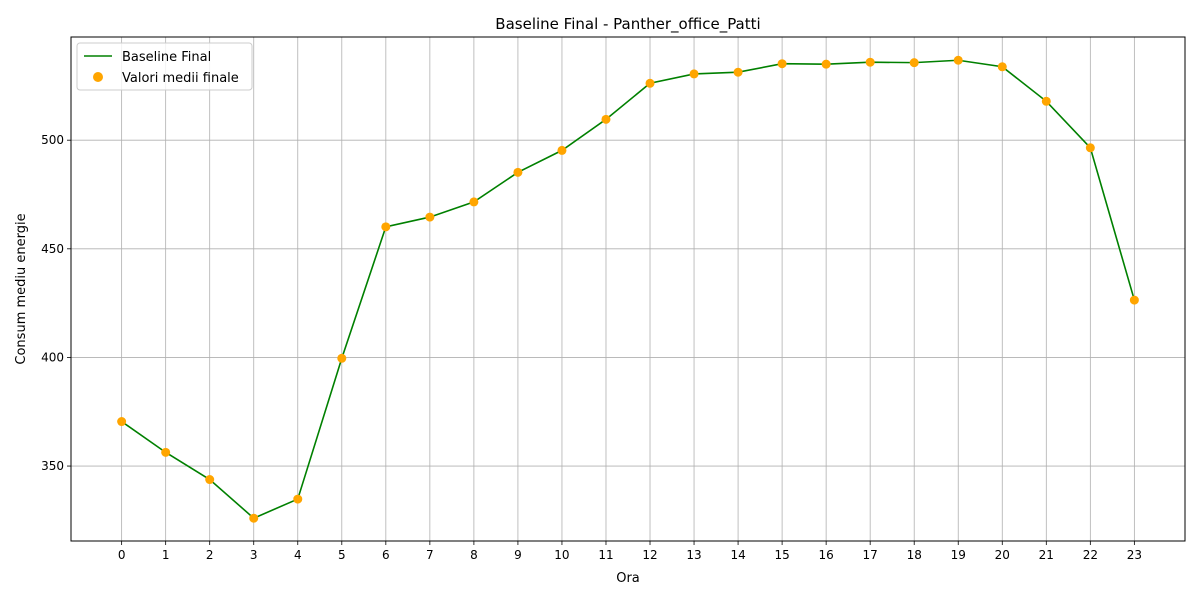 This screenshot has width=1200, height=600. What do you see at coordinates (298, 555) in the screenshot?
I see `x-tick-label: 4` at bounding box center [298, 555].